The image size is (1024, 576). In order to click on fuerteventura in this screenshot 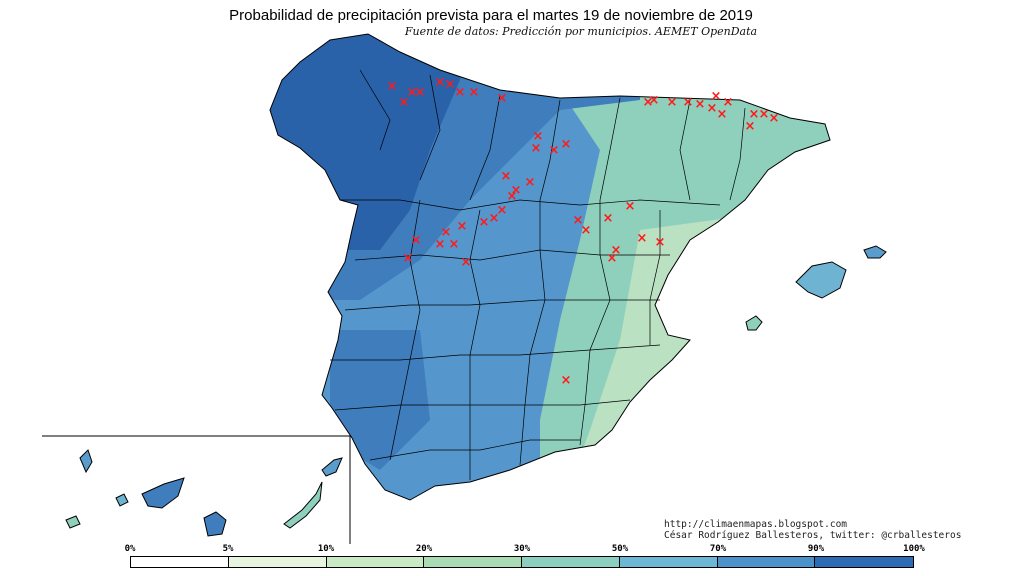, I will do `click(303, 505)`.